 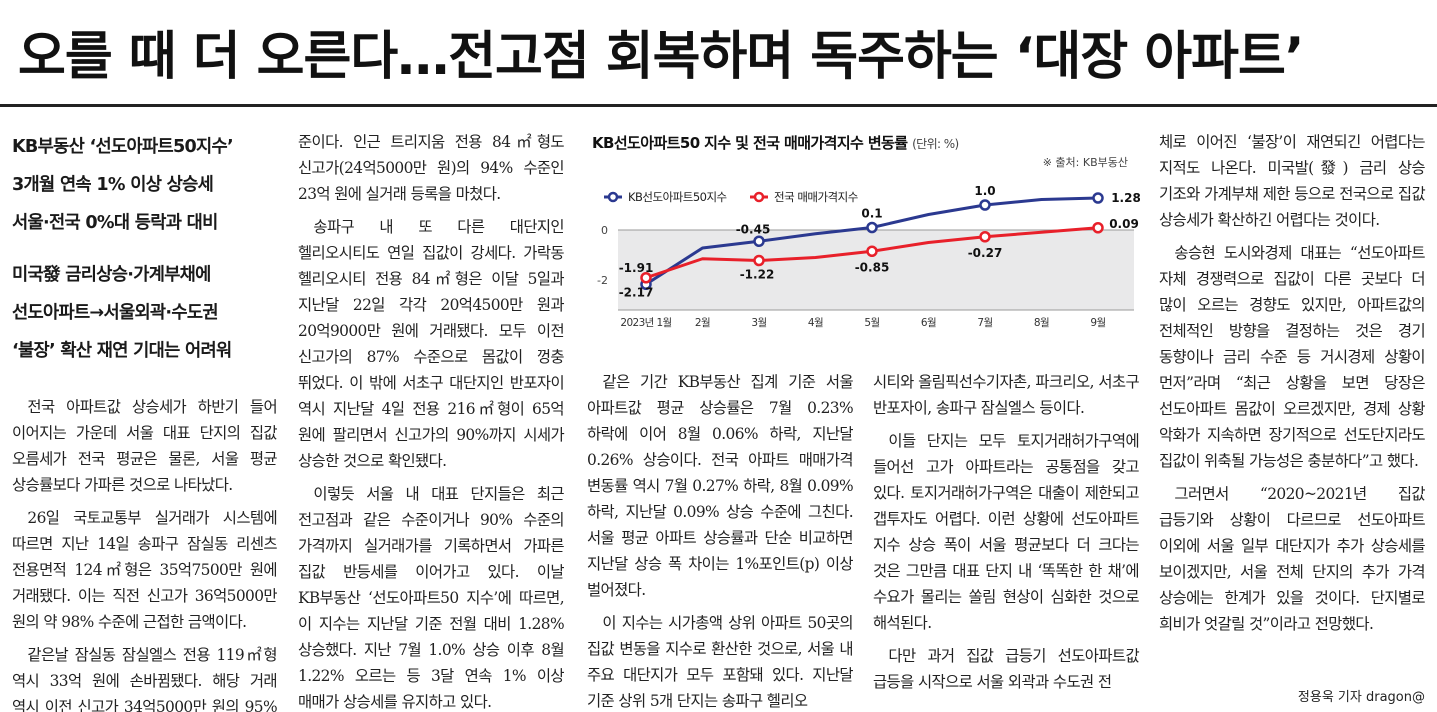 I want to click on headline-rule, so click(x=718, y=105).